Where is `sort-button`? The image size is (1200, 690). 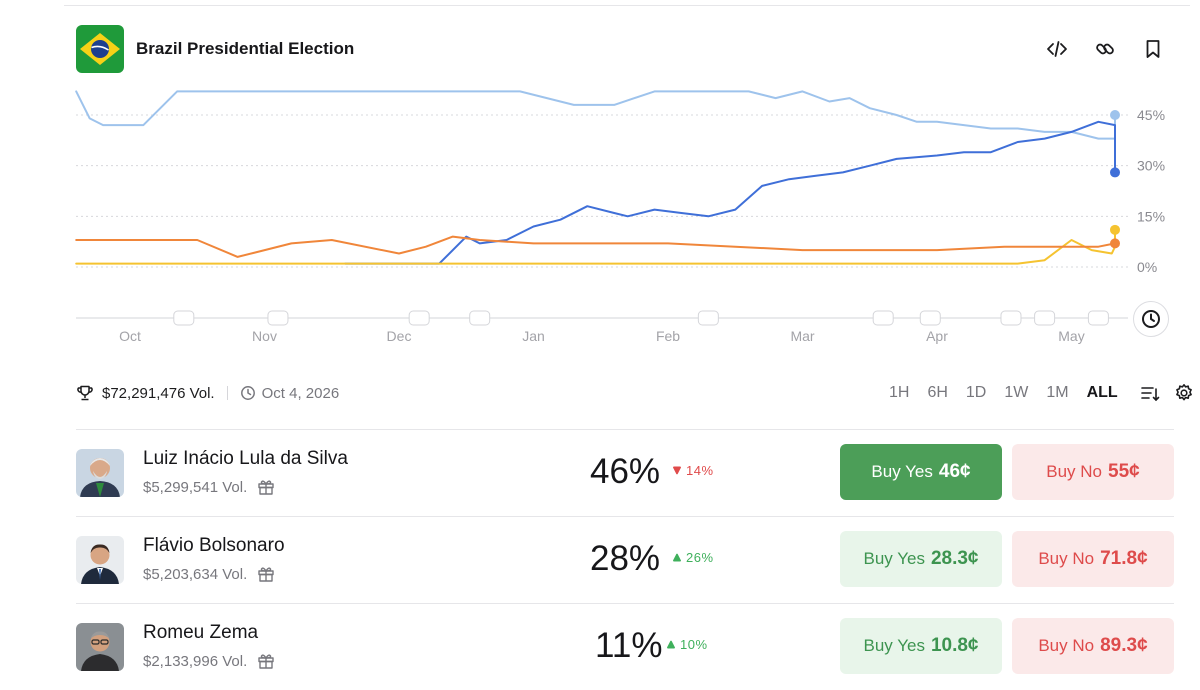 sort-button is located at coordinates (1150, 393).